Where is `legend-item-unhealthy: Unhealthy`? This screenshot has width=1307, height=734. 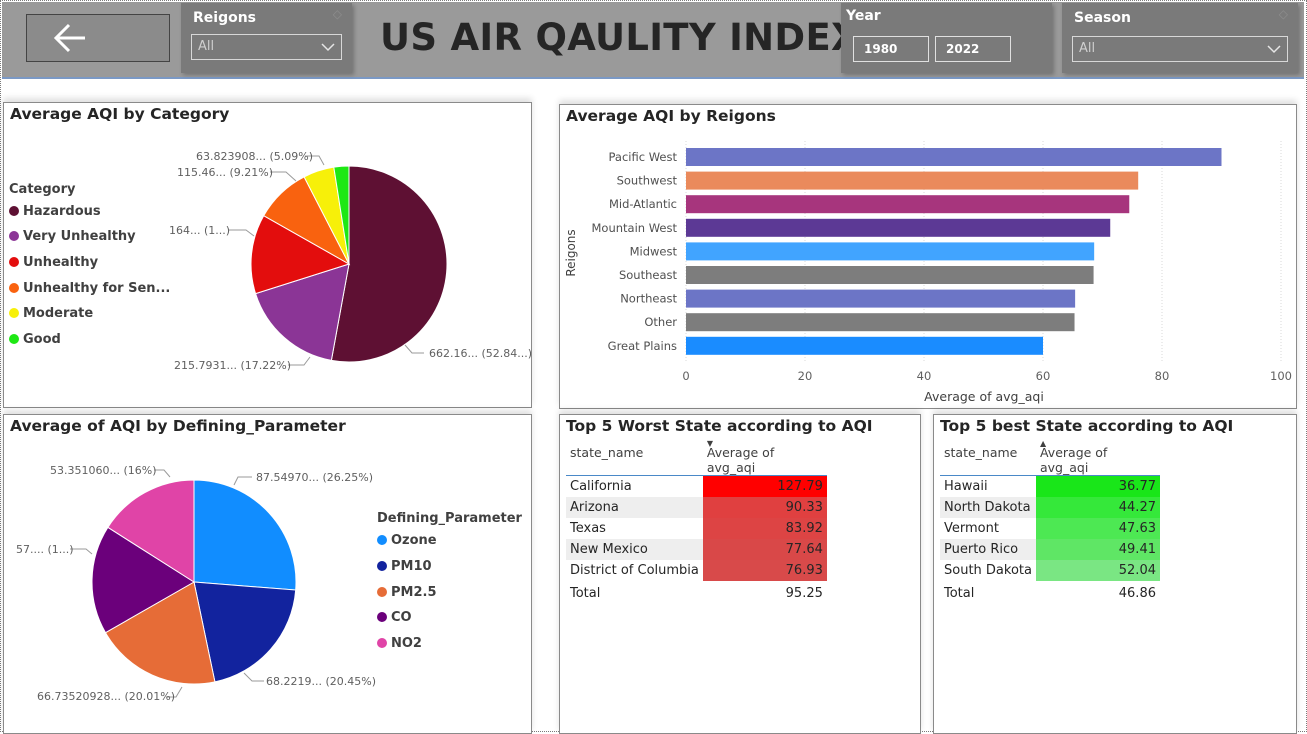
legend-item-unhealthy: Unhealthy is located at coordinates (53, 262).